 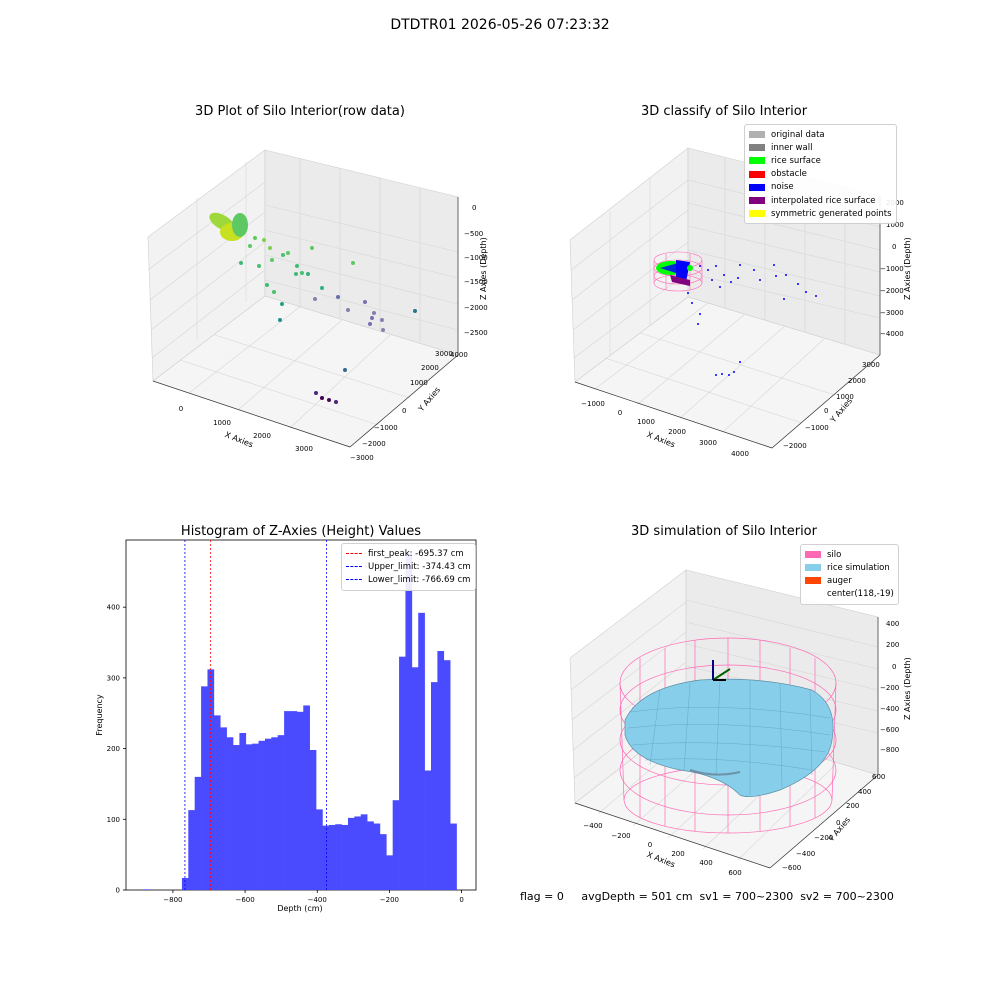 I want to click on p4-ytick-4: 200, so click(x=852, y=806).